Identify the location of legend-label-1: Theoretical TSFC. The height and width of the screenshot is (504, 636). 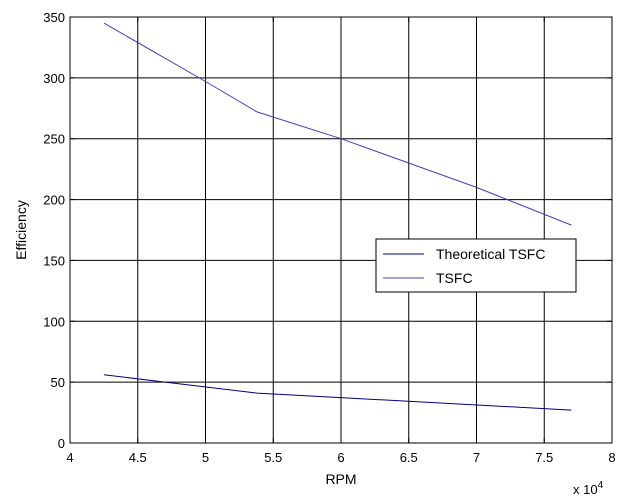
(490, 254).